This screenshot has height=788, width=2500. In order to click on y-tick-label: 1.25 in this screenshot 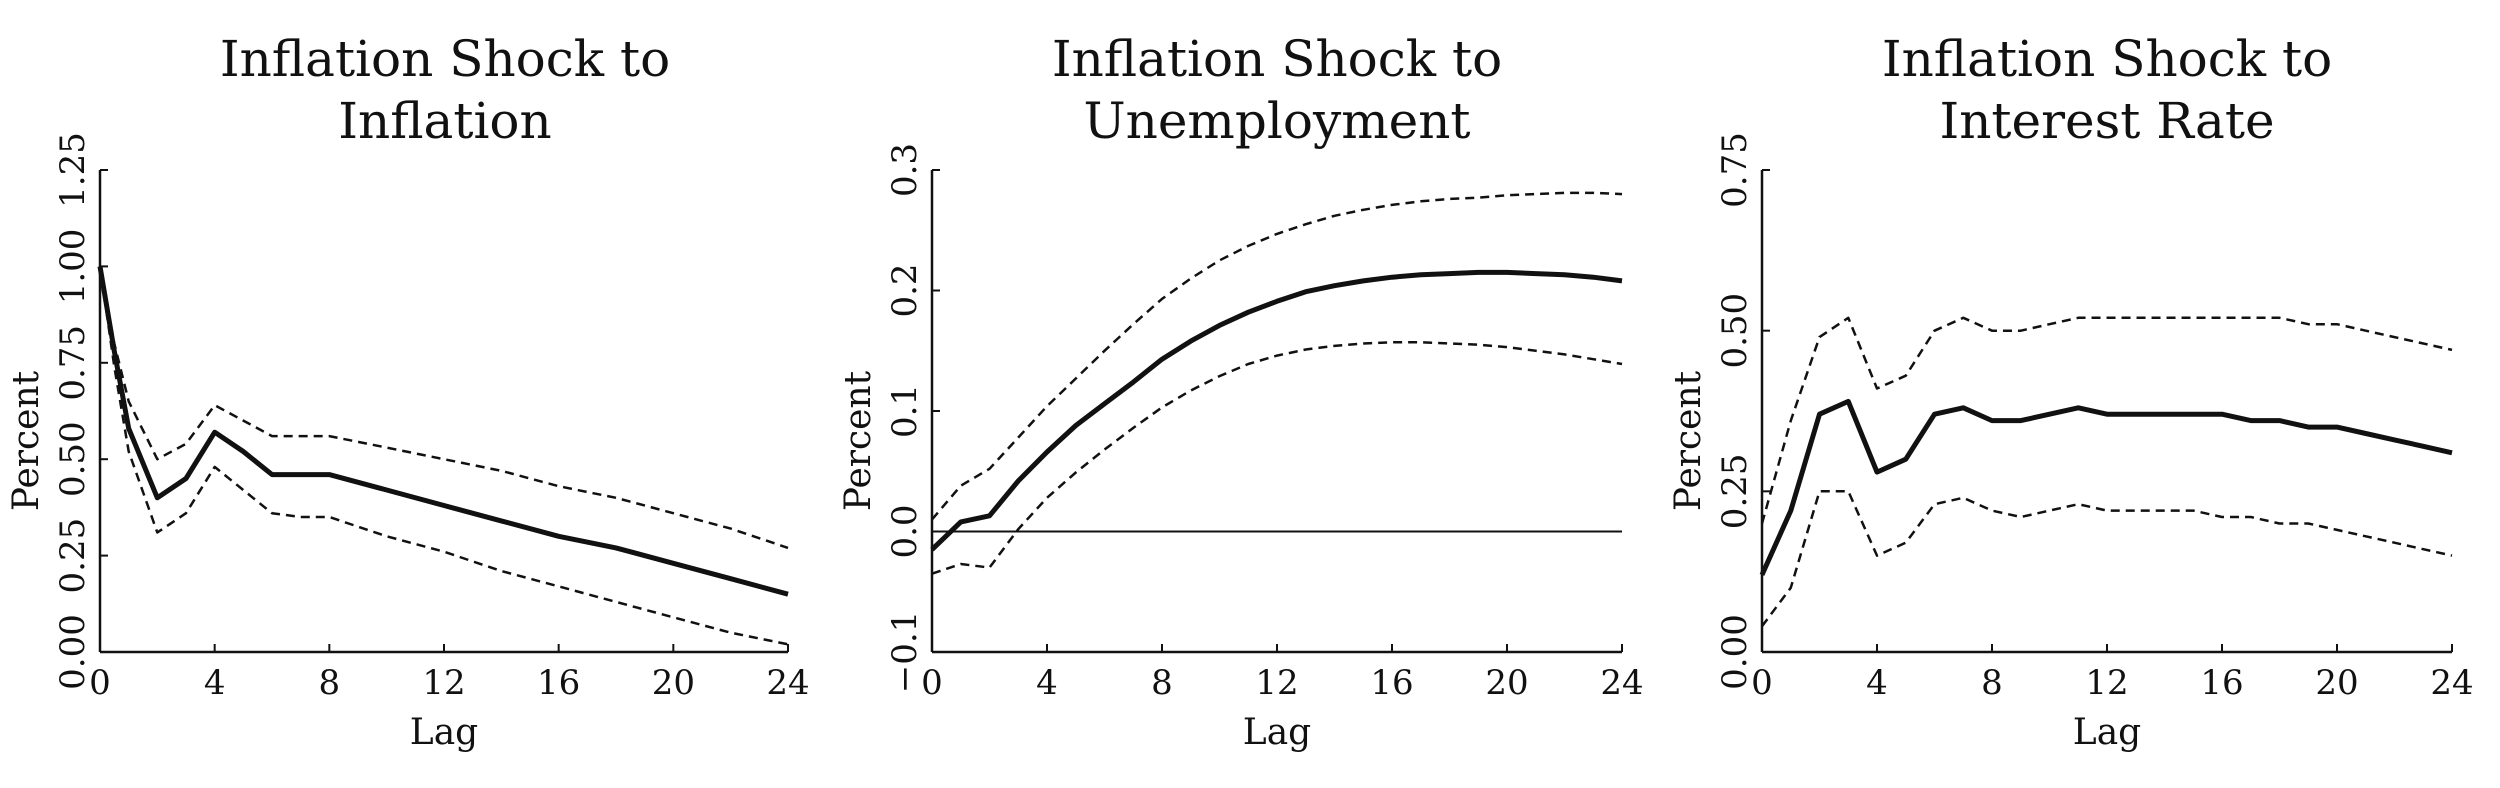, I will do `click(73, 170)`.